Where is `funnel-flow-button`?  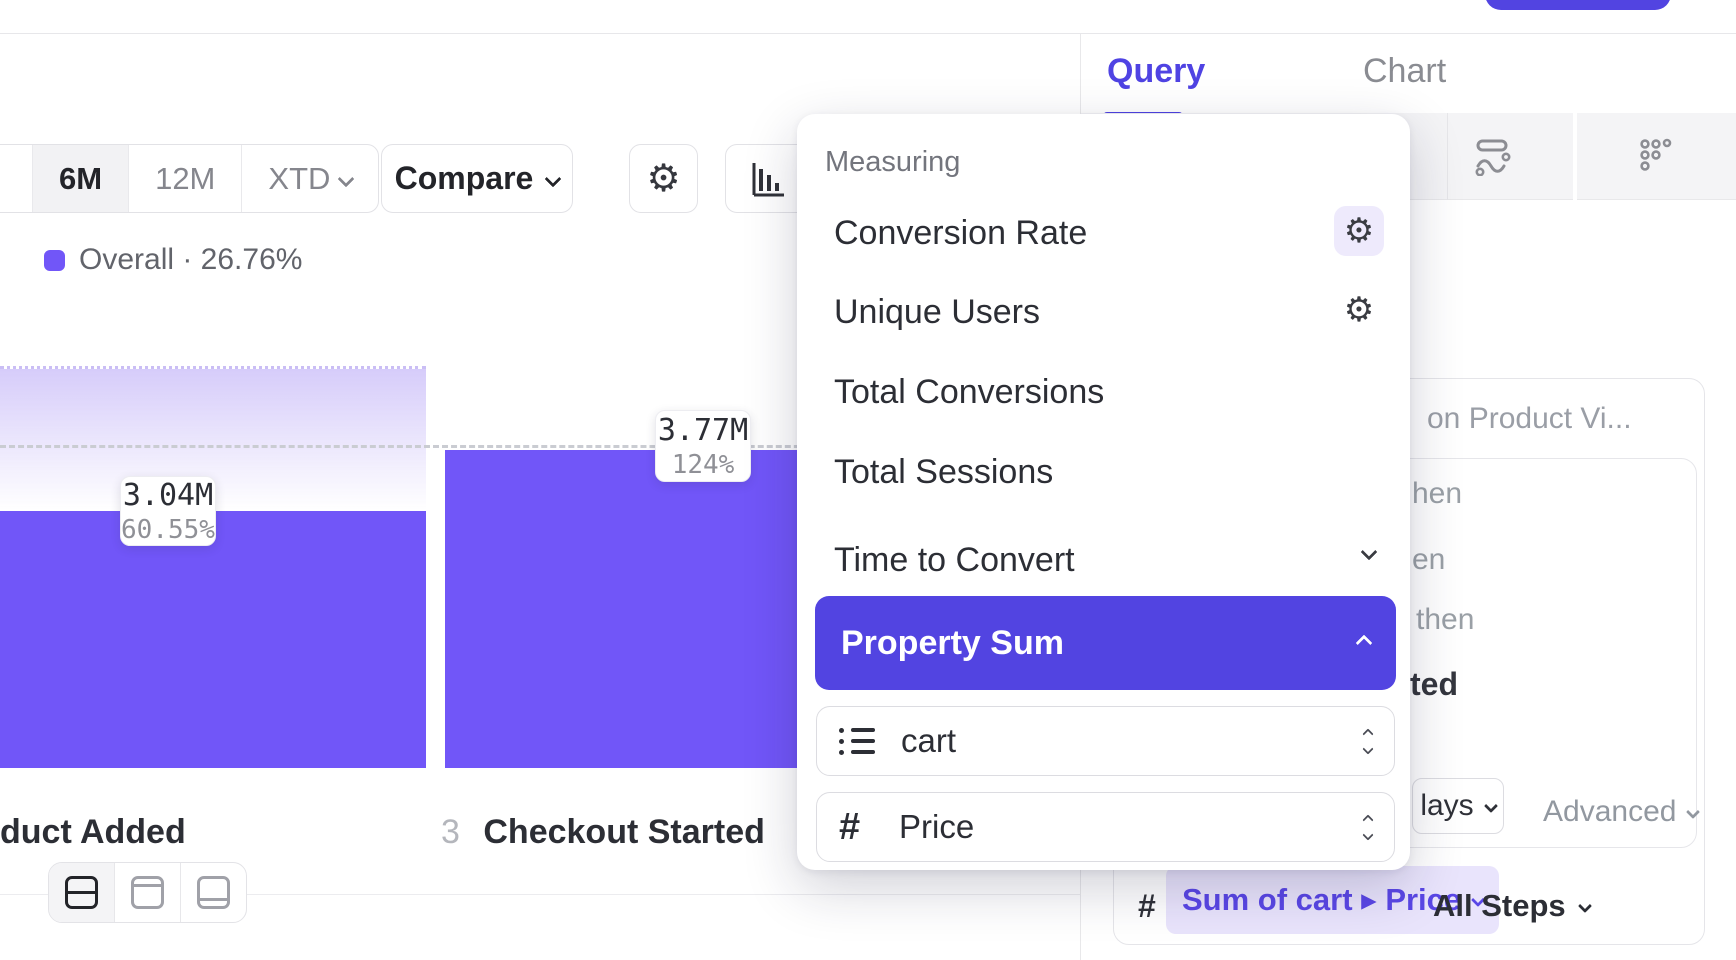 funnel-flow-button is located at coordinates (1493, 158).